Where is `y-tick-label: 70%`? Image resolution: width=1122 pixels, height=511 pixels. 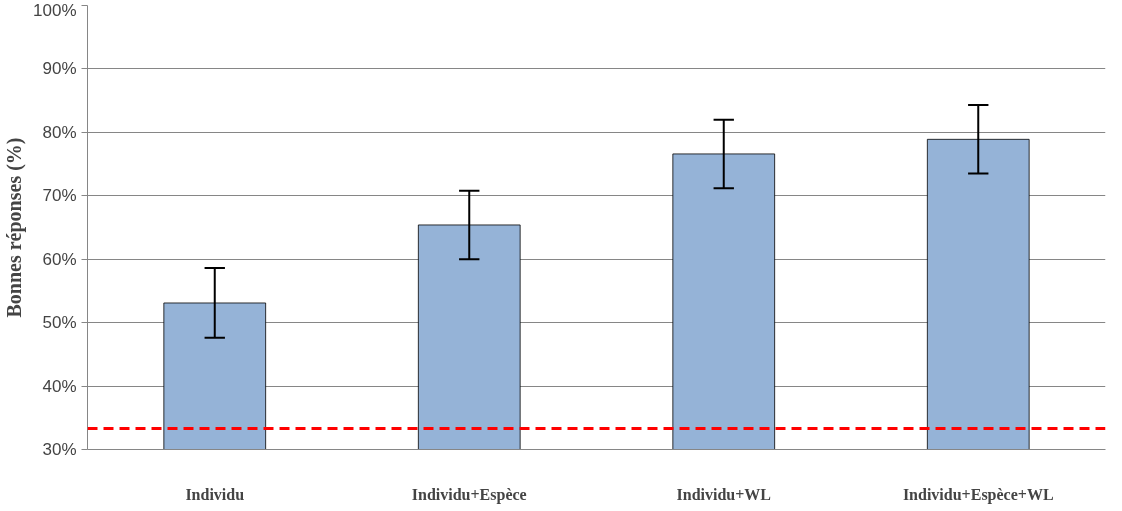 y-tick-label: 70% is located at coordinates (59, 196).